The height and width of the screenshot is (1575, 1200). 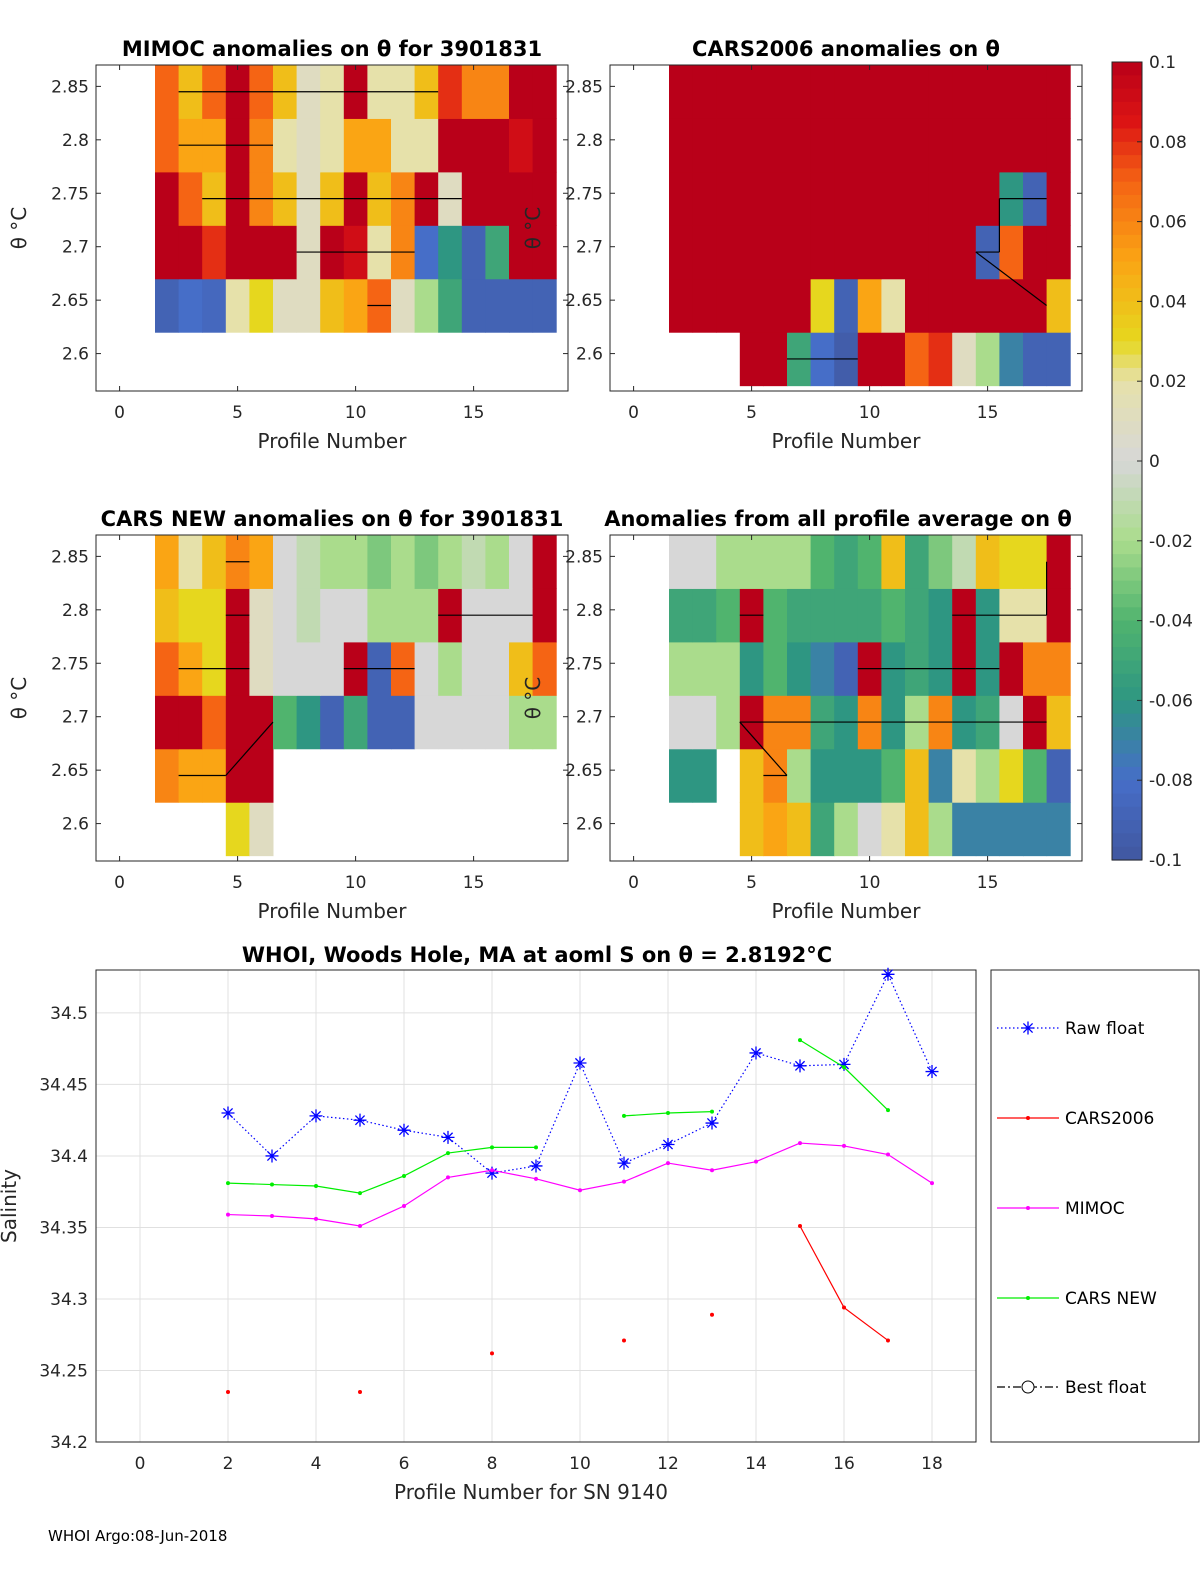 I want to click on chart-title: CARS NEW anomalies on θ for 3901831, so click(x=332, y=519).